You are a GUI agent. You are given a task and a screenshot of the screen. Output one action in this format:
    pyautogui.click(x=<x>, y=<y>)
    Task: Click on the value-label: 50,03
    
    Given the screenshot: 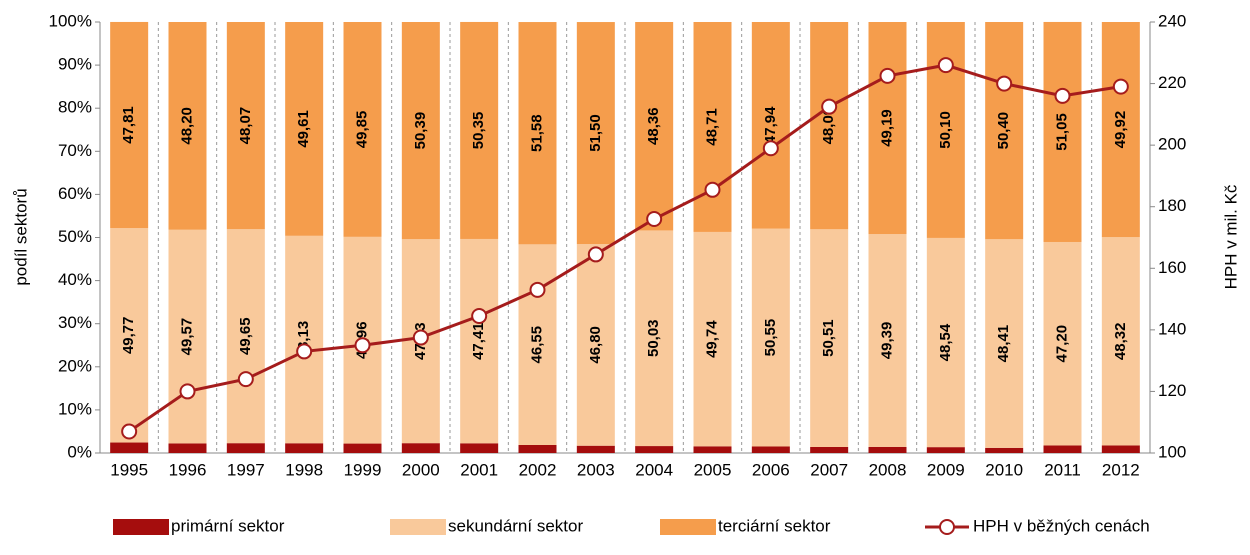 What is the action you would take?
    pyautogui.click(x=653, y=338)
    